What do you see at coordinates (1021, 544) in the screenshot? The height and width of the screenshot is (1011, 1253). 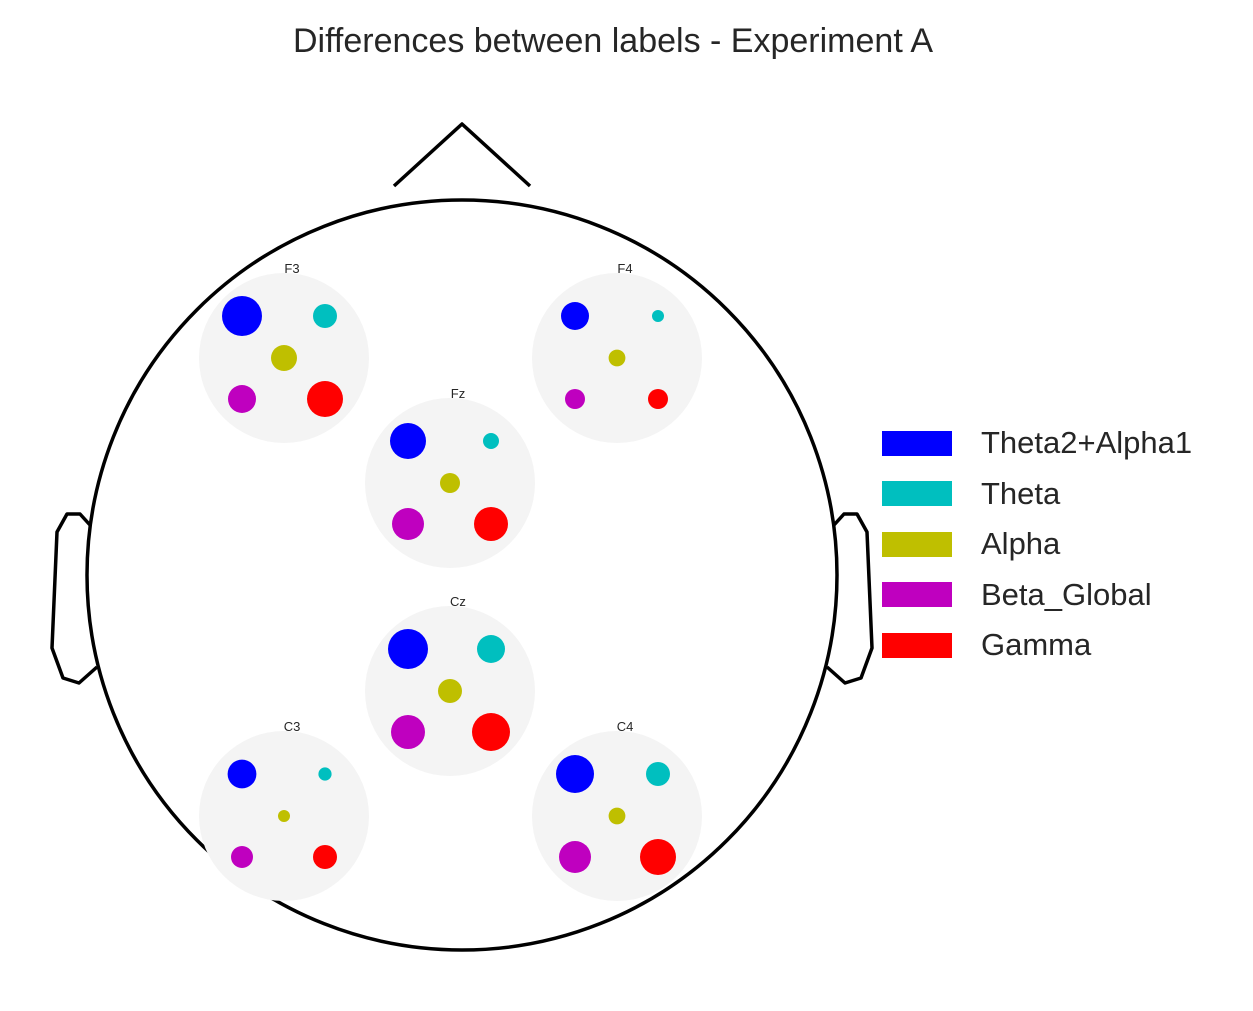 I see `legend-label: Alpha` at bounding box center [1021, 544].